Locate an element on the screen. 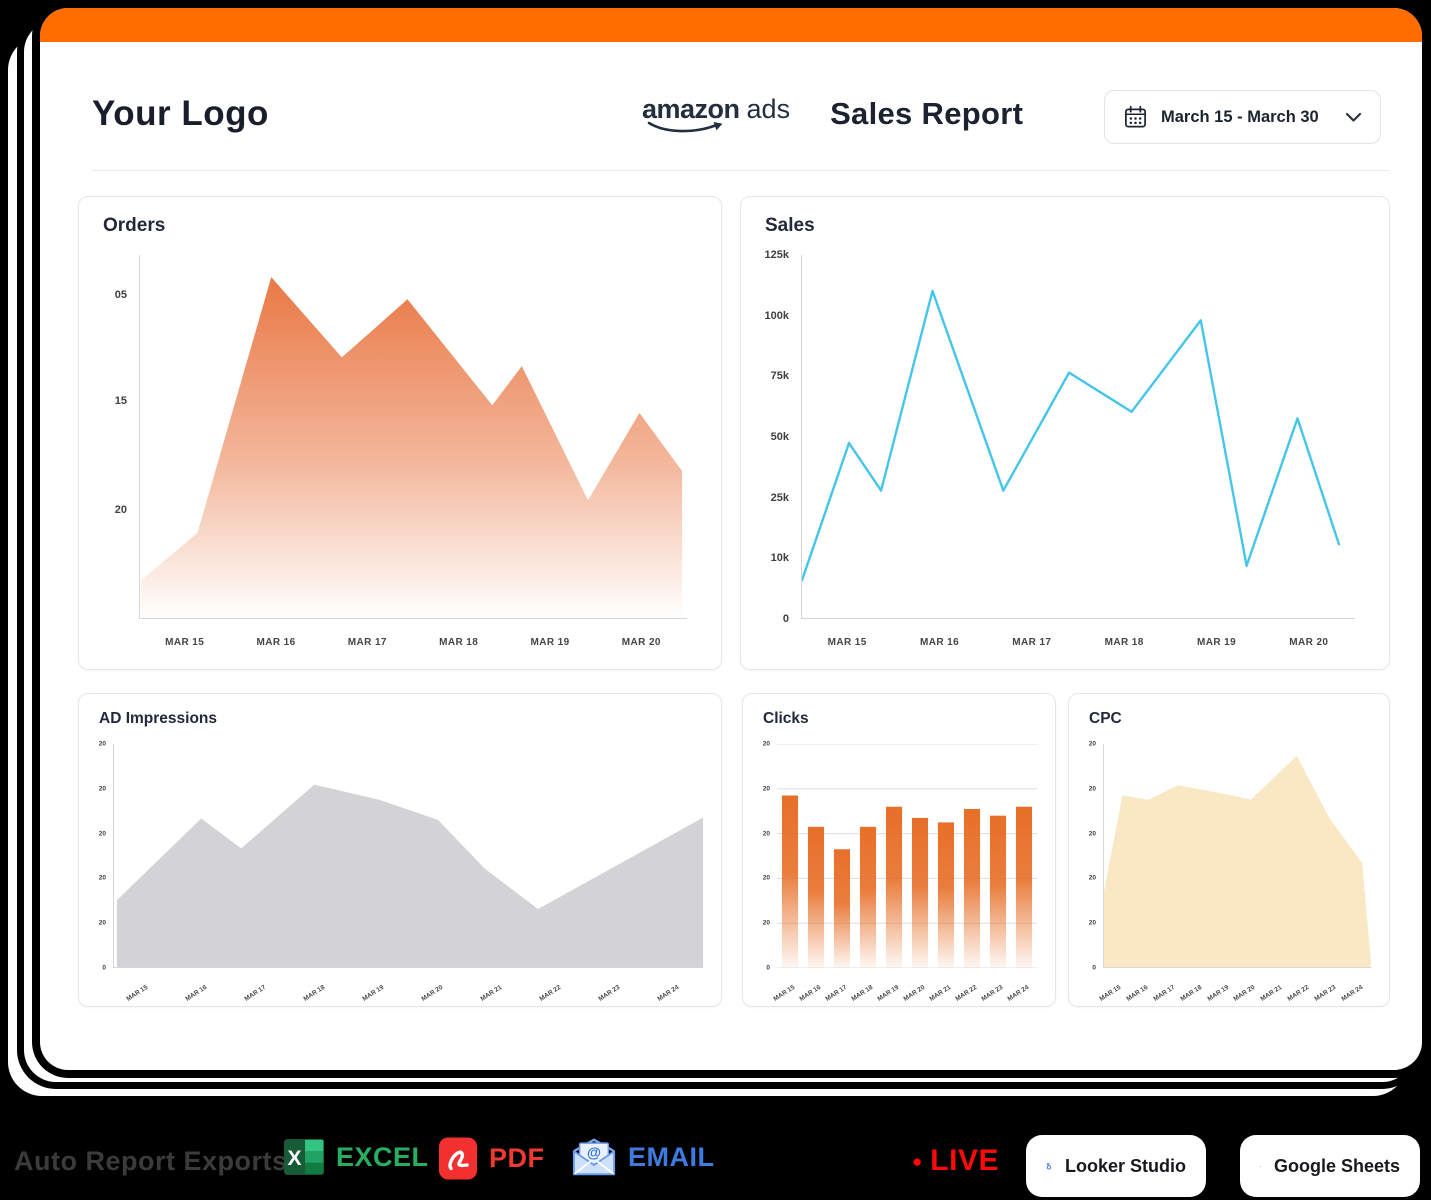  export-bar: Auto Report Exports X EXCEL PDF @ is located at coordinates (715, 1150).